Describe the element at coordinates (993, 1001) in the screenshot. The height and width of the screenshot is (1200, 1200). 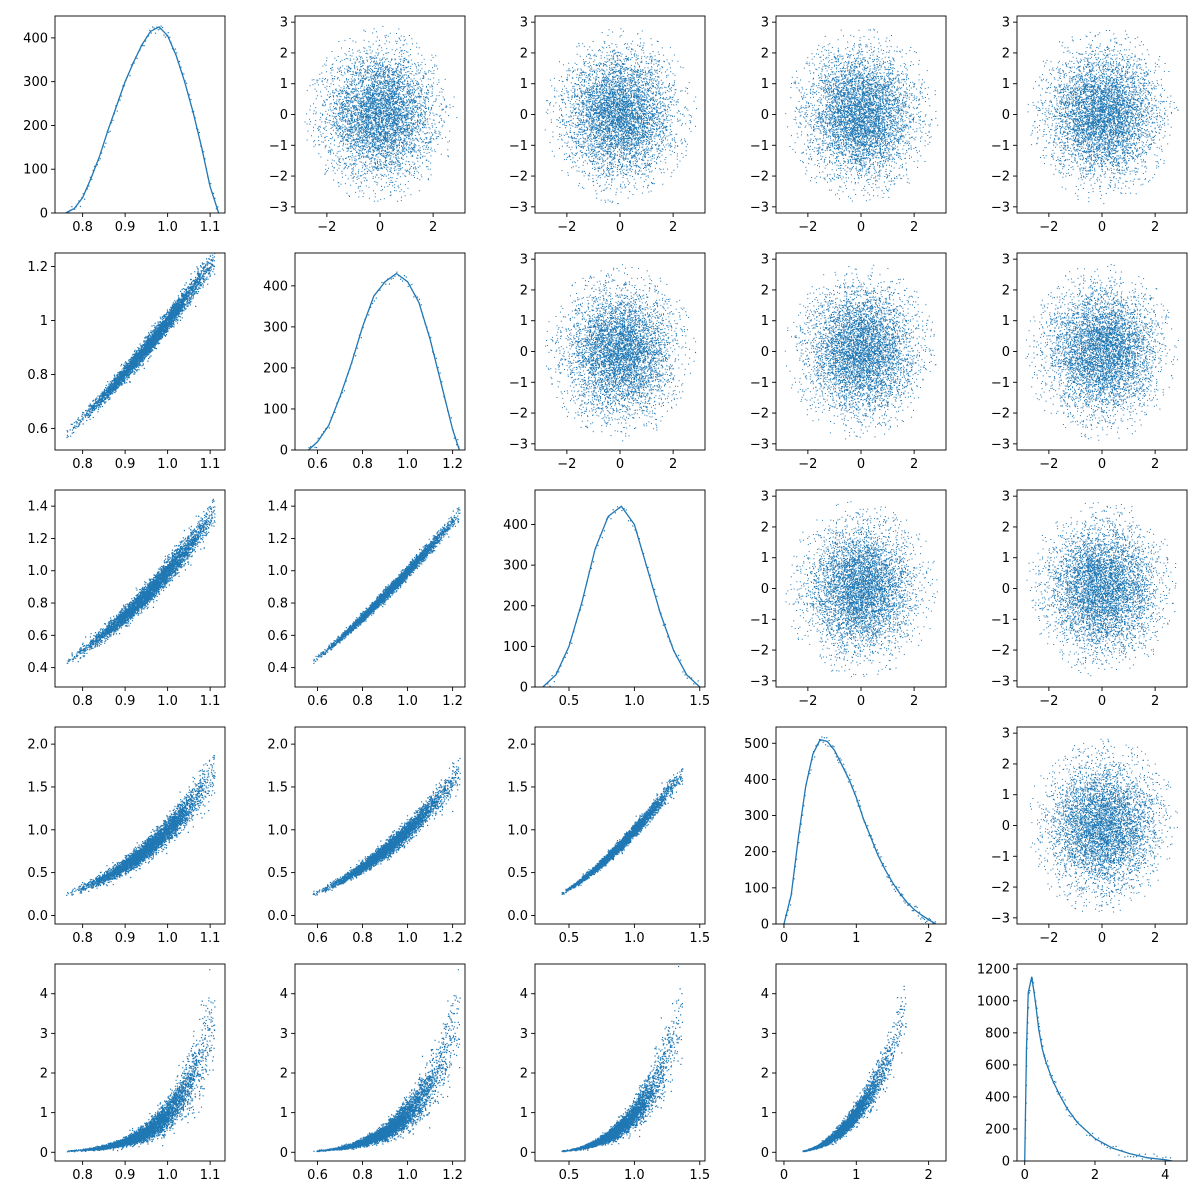
I see `y-tick-label: 1000` at that location.